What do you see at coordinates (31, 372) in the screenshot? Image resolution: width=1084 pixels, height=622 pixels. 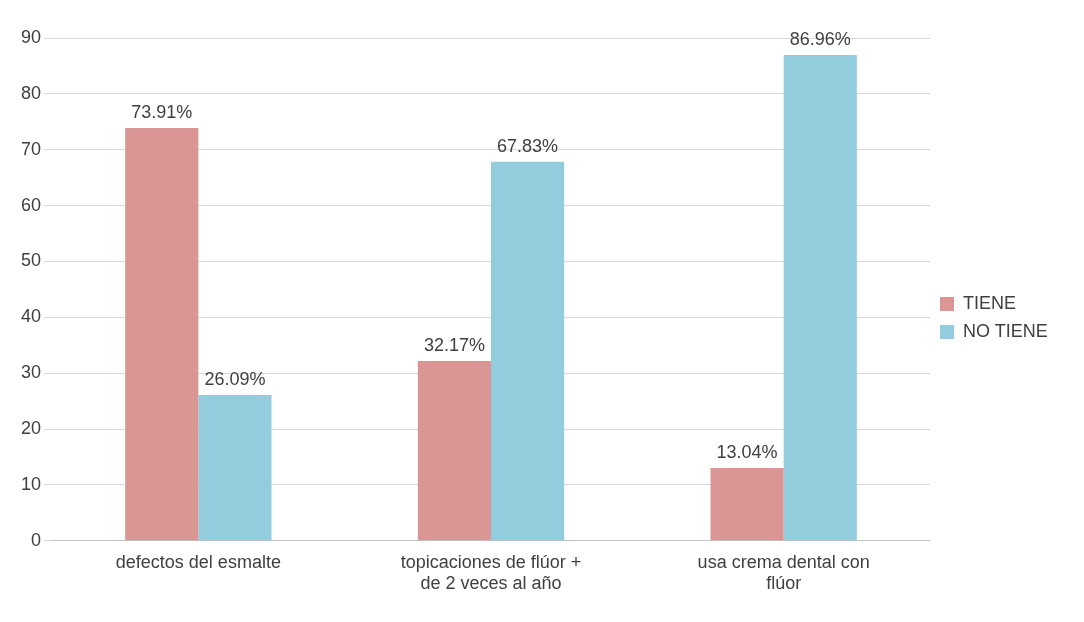 I see `y-tick-label: 30` at bounding box center [31, 372].